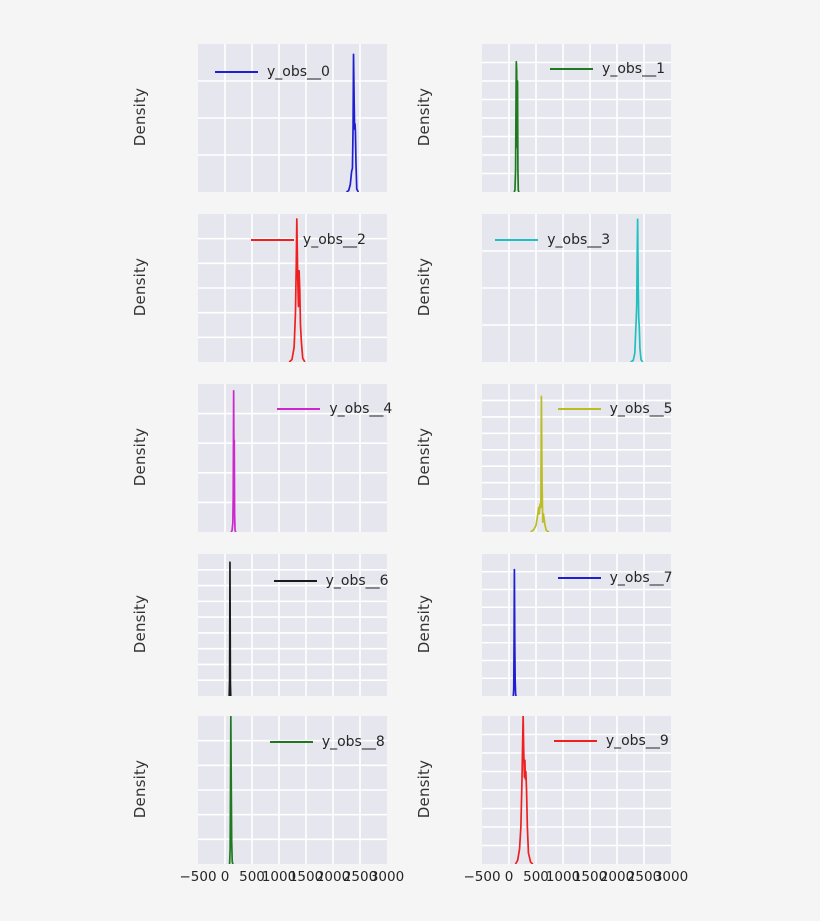 The image size is (820, 921). I want to click on curve-svg-y_obs__5, so click(576, 458).